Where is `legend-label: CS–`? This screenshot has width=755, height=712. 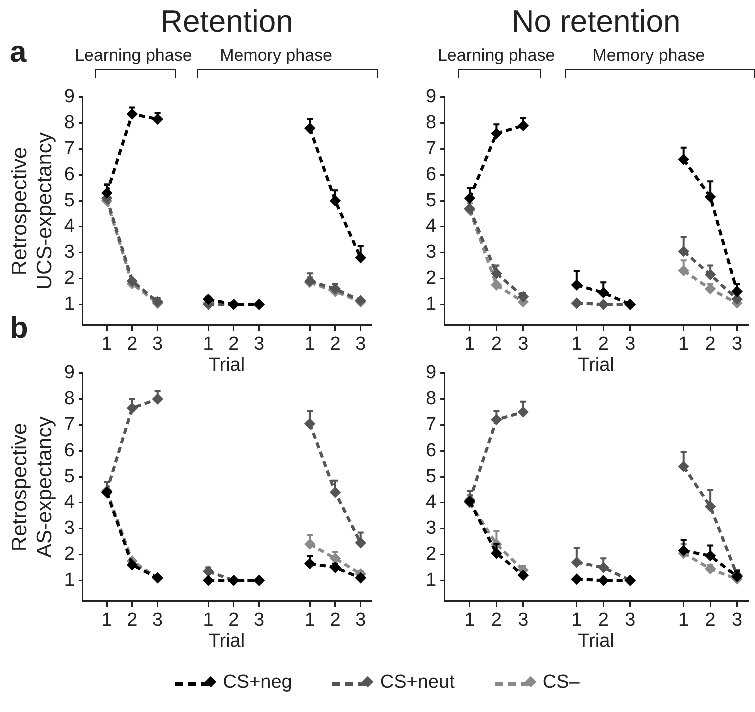
legend-label: CS– is located at coordinates (561, 683).